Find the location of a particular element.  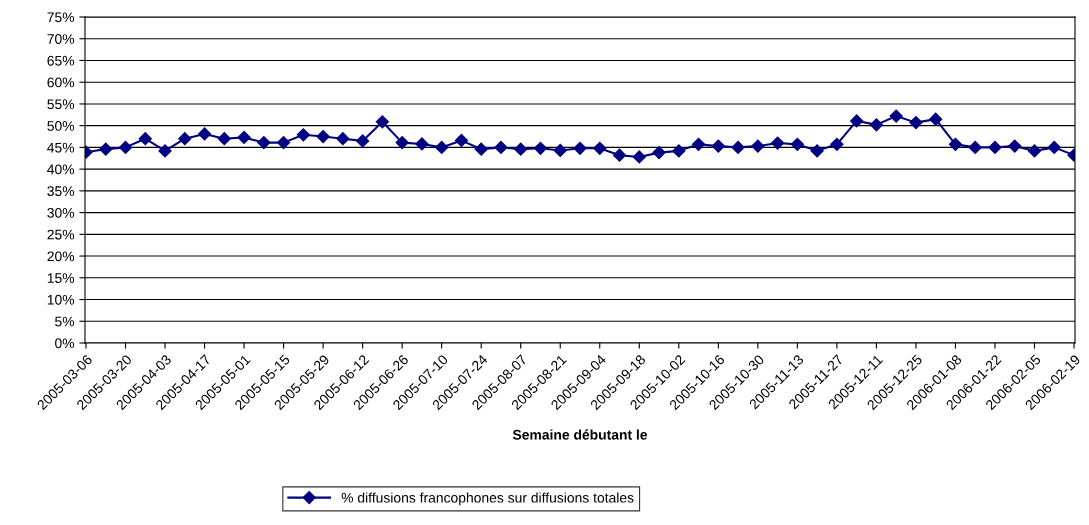

y-tick-label: 60% is located at coordinates (61, 82).